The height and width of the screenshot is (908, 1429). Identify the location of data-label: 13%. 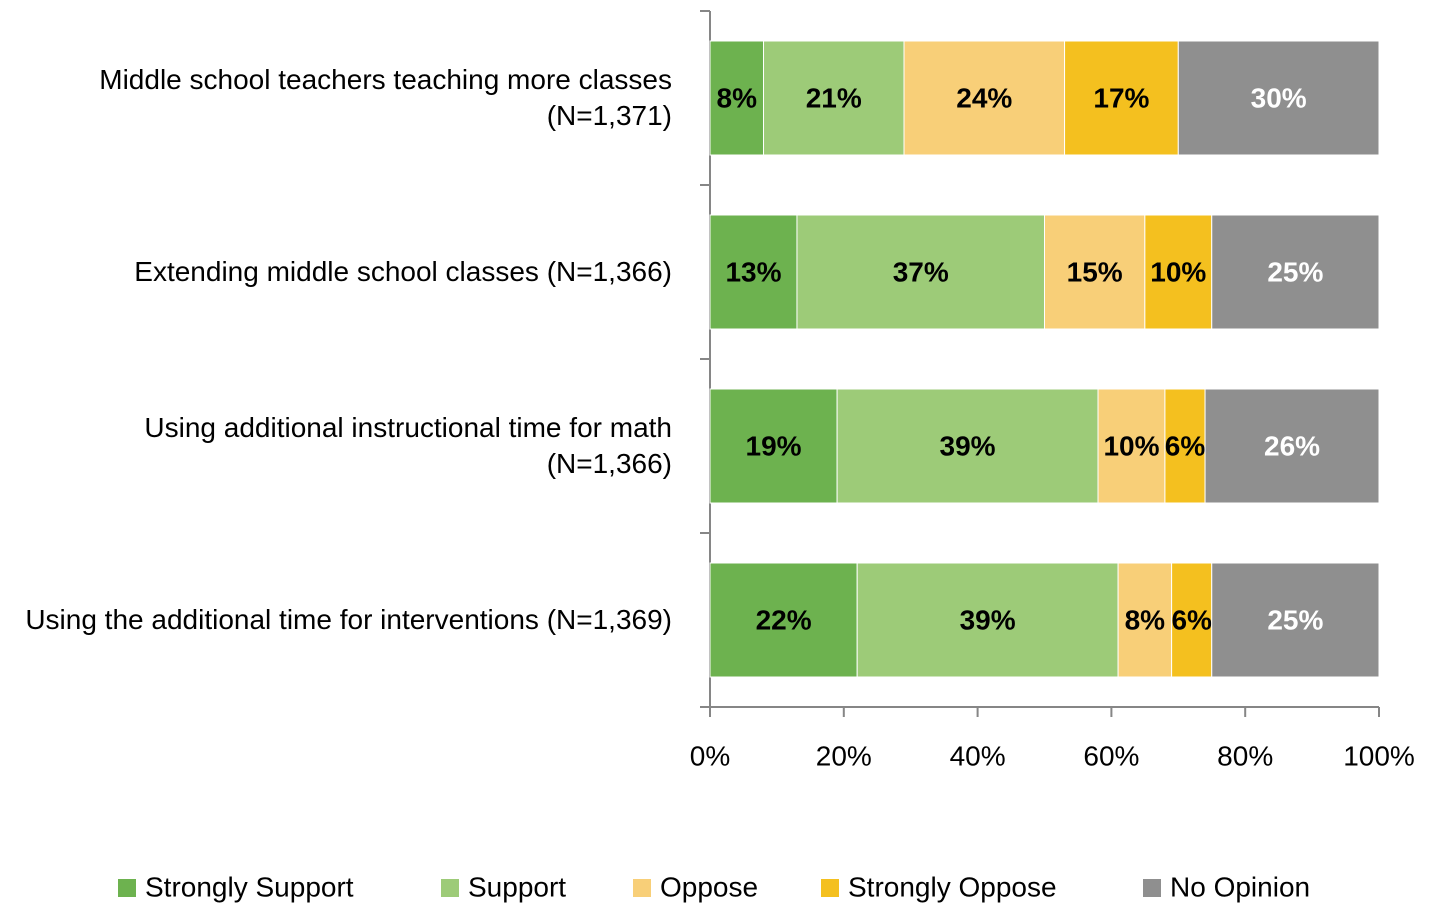
(753, 271).